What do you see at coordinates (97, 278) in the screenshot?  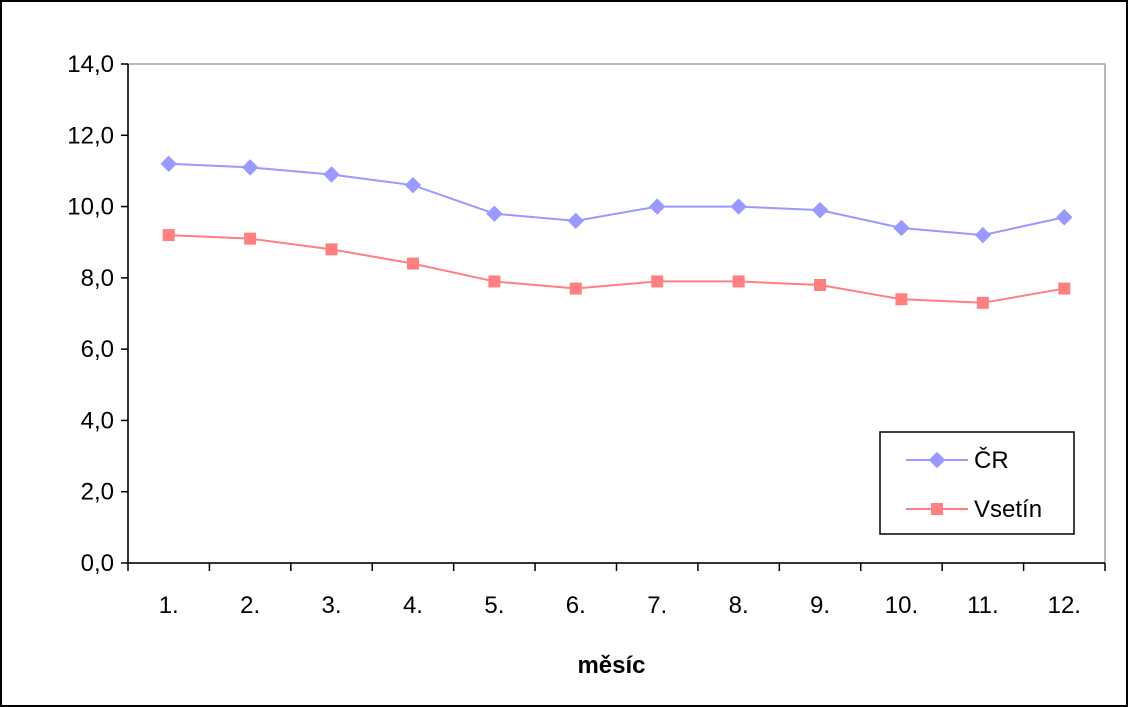 I see `y-tick-label: 8,0` at bounding box center [97, 278].